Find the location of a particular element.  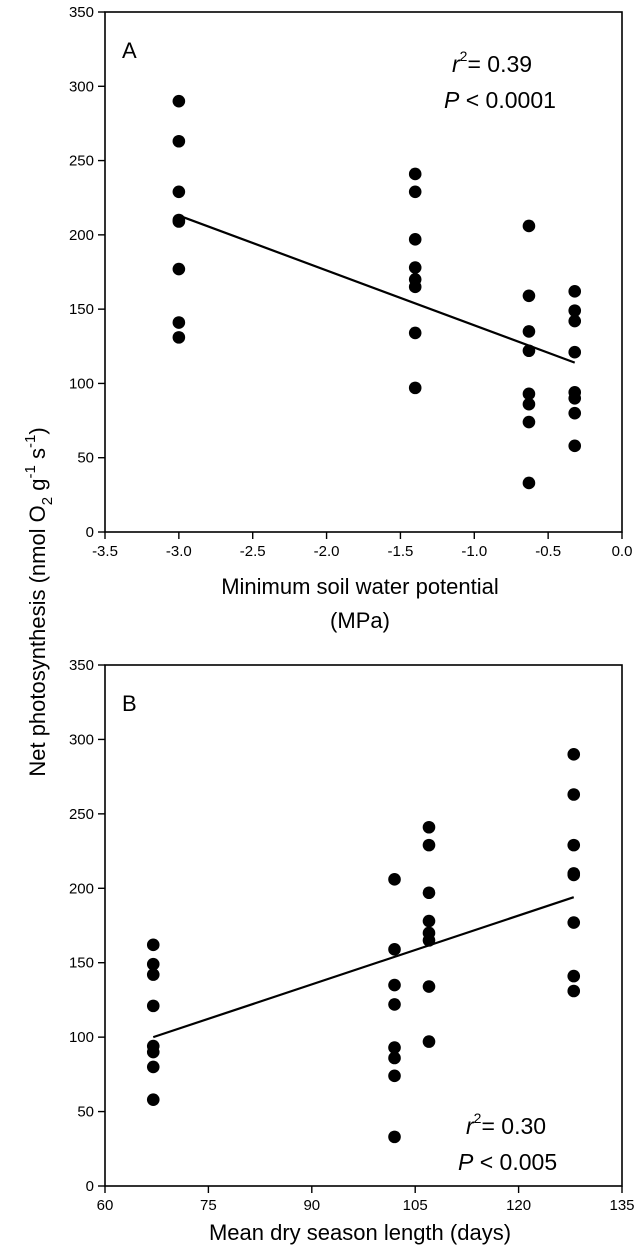

panel-b-letter: B is located at coordinates (129, 703).